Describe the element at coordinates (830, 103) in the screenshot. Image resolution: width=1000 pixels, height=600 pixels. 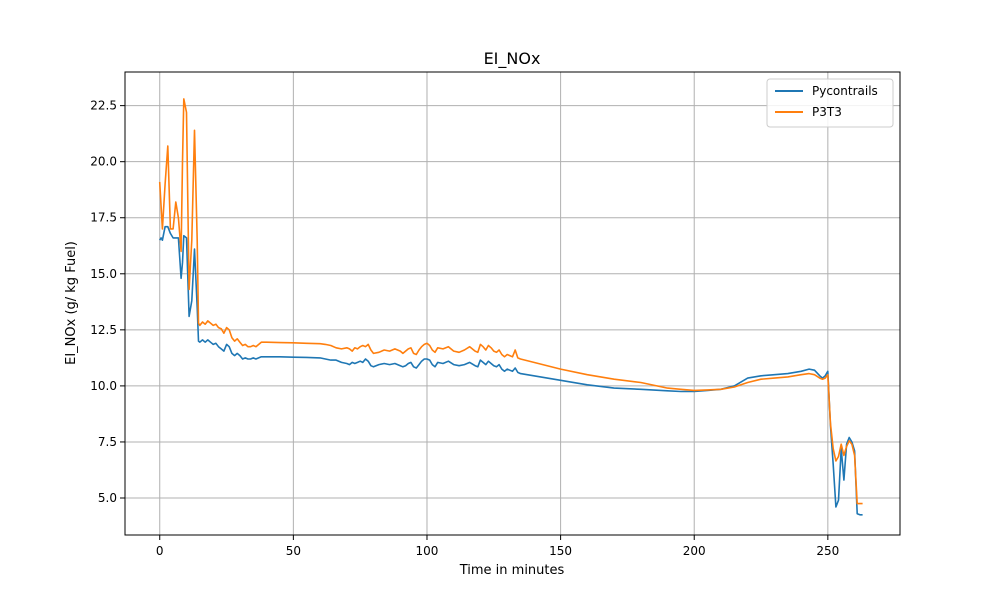
I see `legend: Pycontrails P3T3` at that location.